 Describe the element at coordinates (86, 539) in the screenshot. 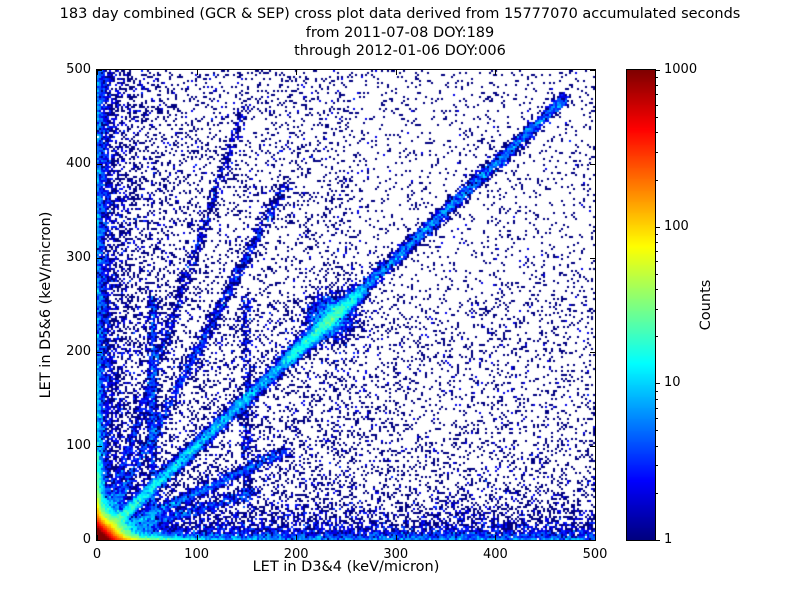

I see `y-tick-label: 0` at that location.